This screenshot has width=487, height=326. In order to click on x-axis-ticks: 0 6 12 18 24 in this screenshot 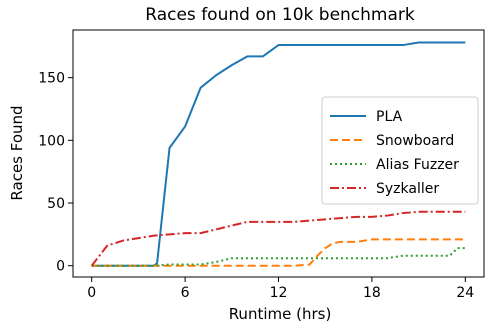, I will do `click(280, 289)`.